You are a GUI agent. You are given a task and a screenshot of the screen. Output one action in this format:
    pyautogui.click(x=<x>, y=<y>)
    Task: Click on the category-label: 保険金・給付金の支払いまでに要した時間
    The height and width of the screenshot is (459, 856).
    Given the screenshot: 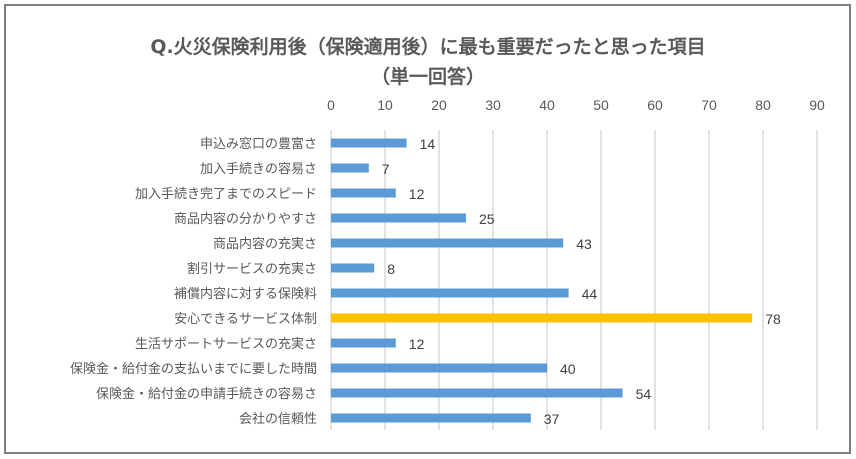 What is the action you would take?
    pyautogui.click(x=193, y=369)
    